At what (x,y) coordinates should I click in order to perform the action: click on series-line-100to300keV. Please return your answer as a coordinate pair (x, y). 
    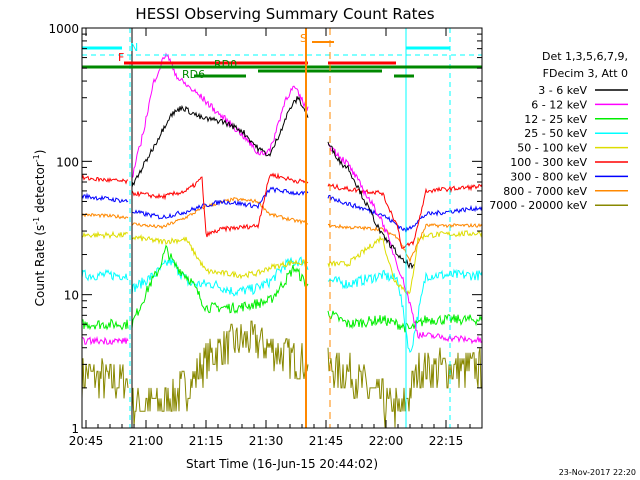
    Looking at the image, I should click on (282, 211).